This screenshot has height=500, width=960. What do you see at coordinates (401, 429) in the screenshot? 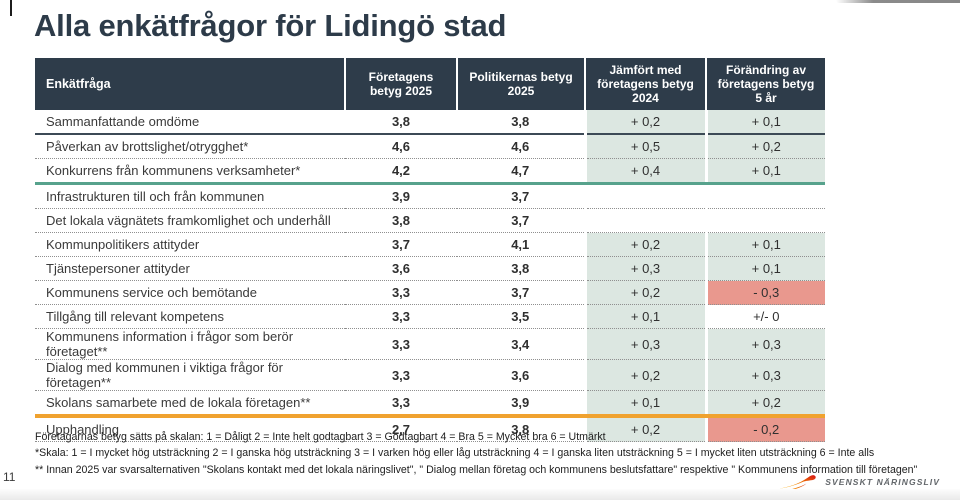
I see `company-rating-cell: 2,7` at bounding box center [401, 429].